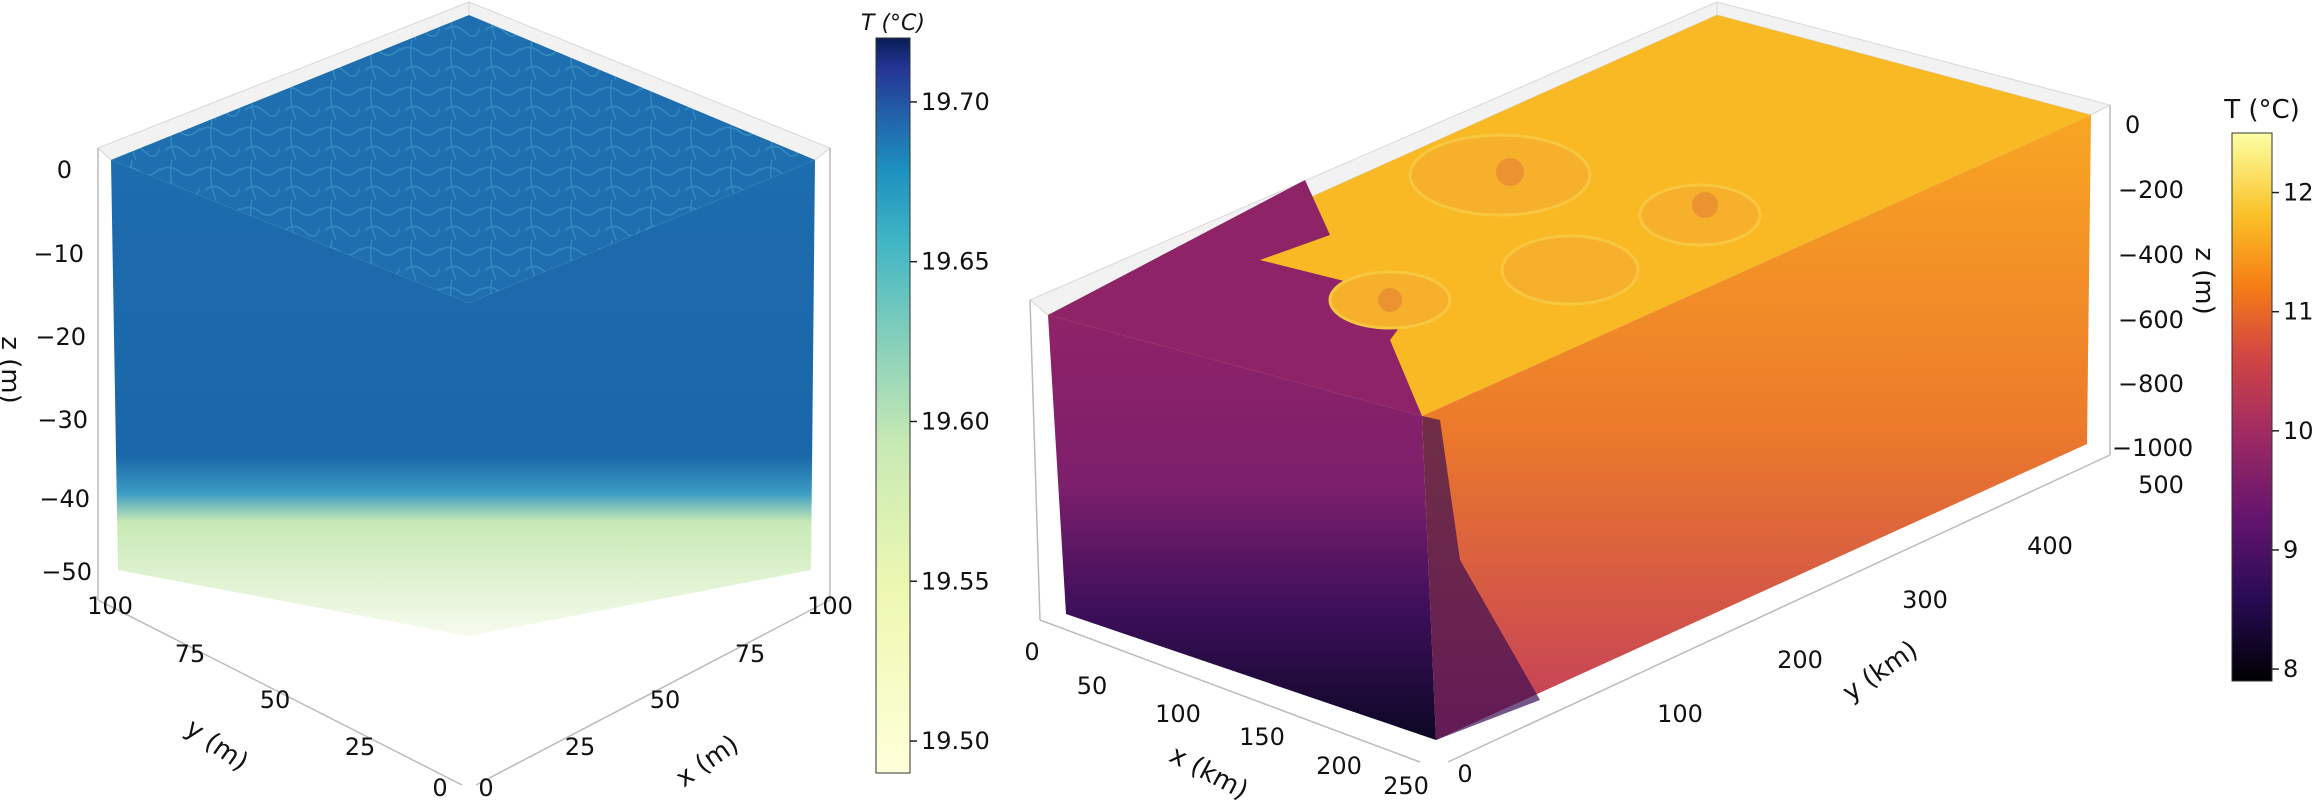 The height and width of the screenshot is (800, 2320). What do you see at coordinates (1481, 578) in the screenshot?
I see `cold-intrusion` at bounding box center [1481, 578].